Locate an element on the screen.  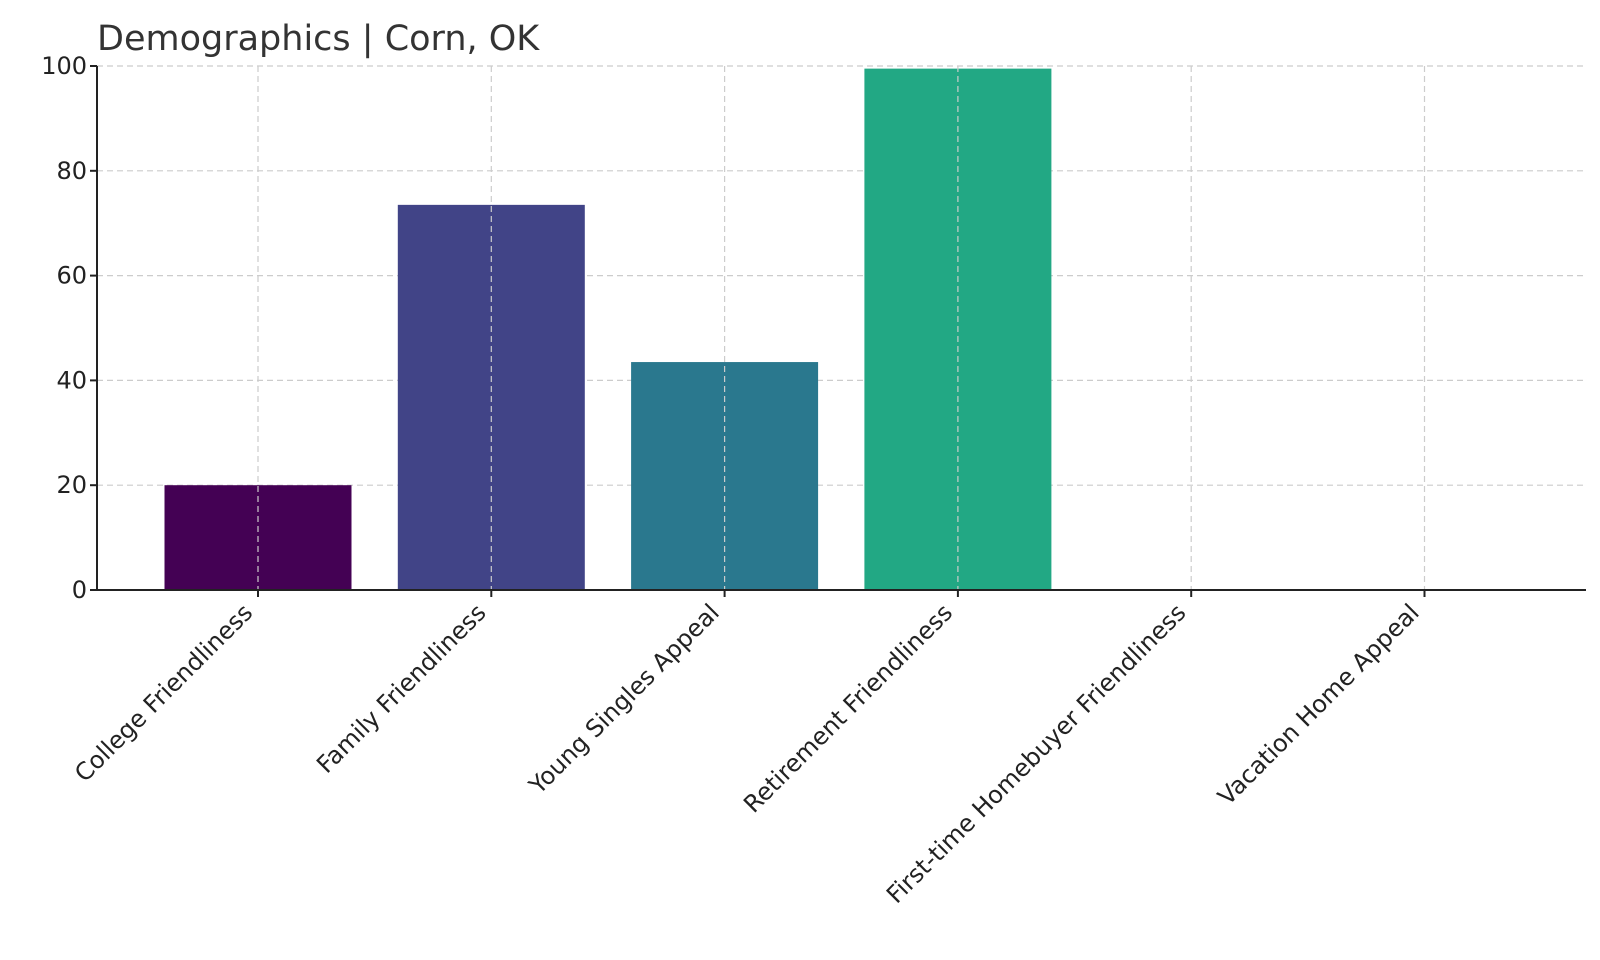
y-axis-ticks: 0 20 40 60 80 100 is located at coordinates (69, 328).